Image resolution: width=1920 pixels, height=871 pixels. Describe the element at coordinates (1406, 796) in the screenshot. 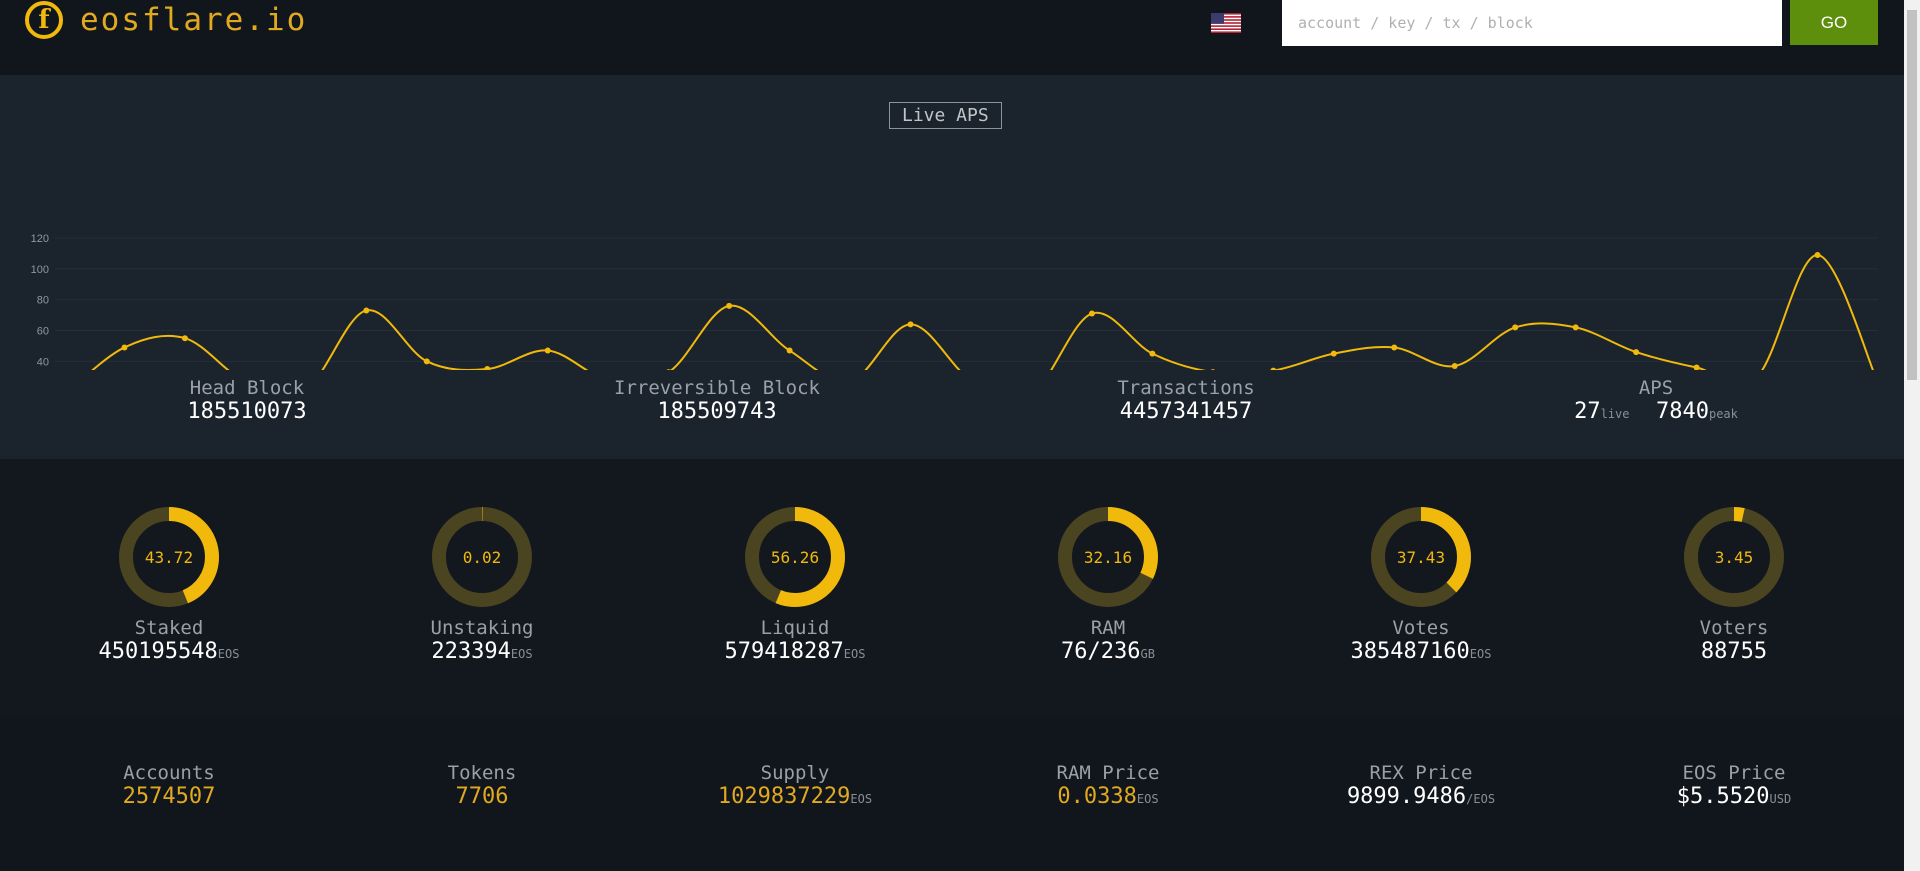

I see `rex-price-amount: 9899.9486` at that location.